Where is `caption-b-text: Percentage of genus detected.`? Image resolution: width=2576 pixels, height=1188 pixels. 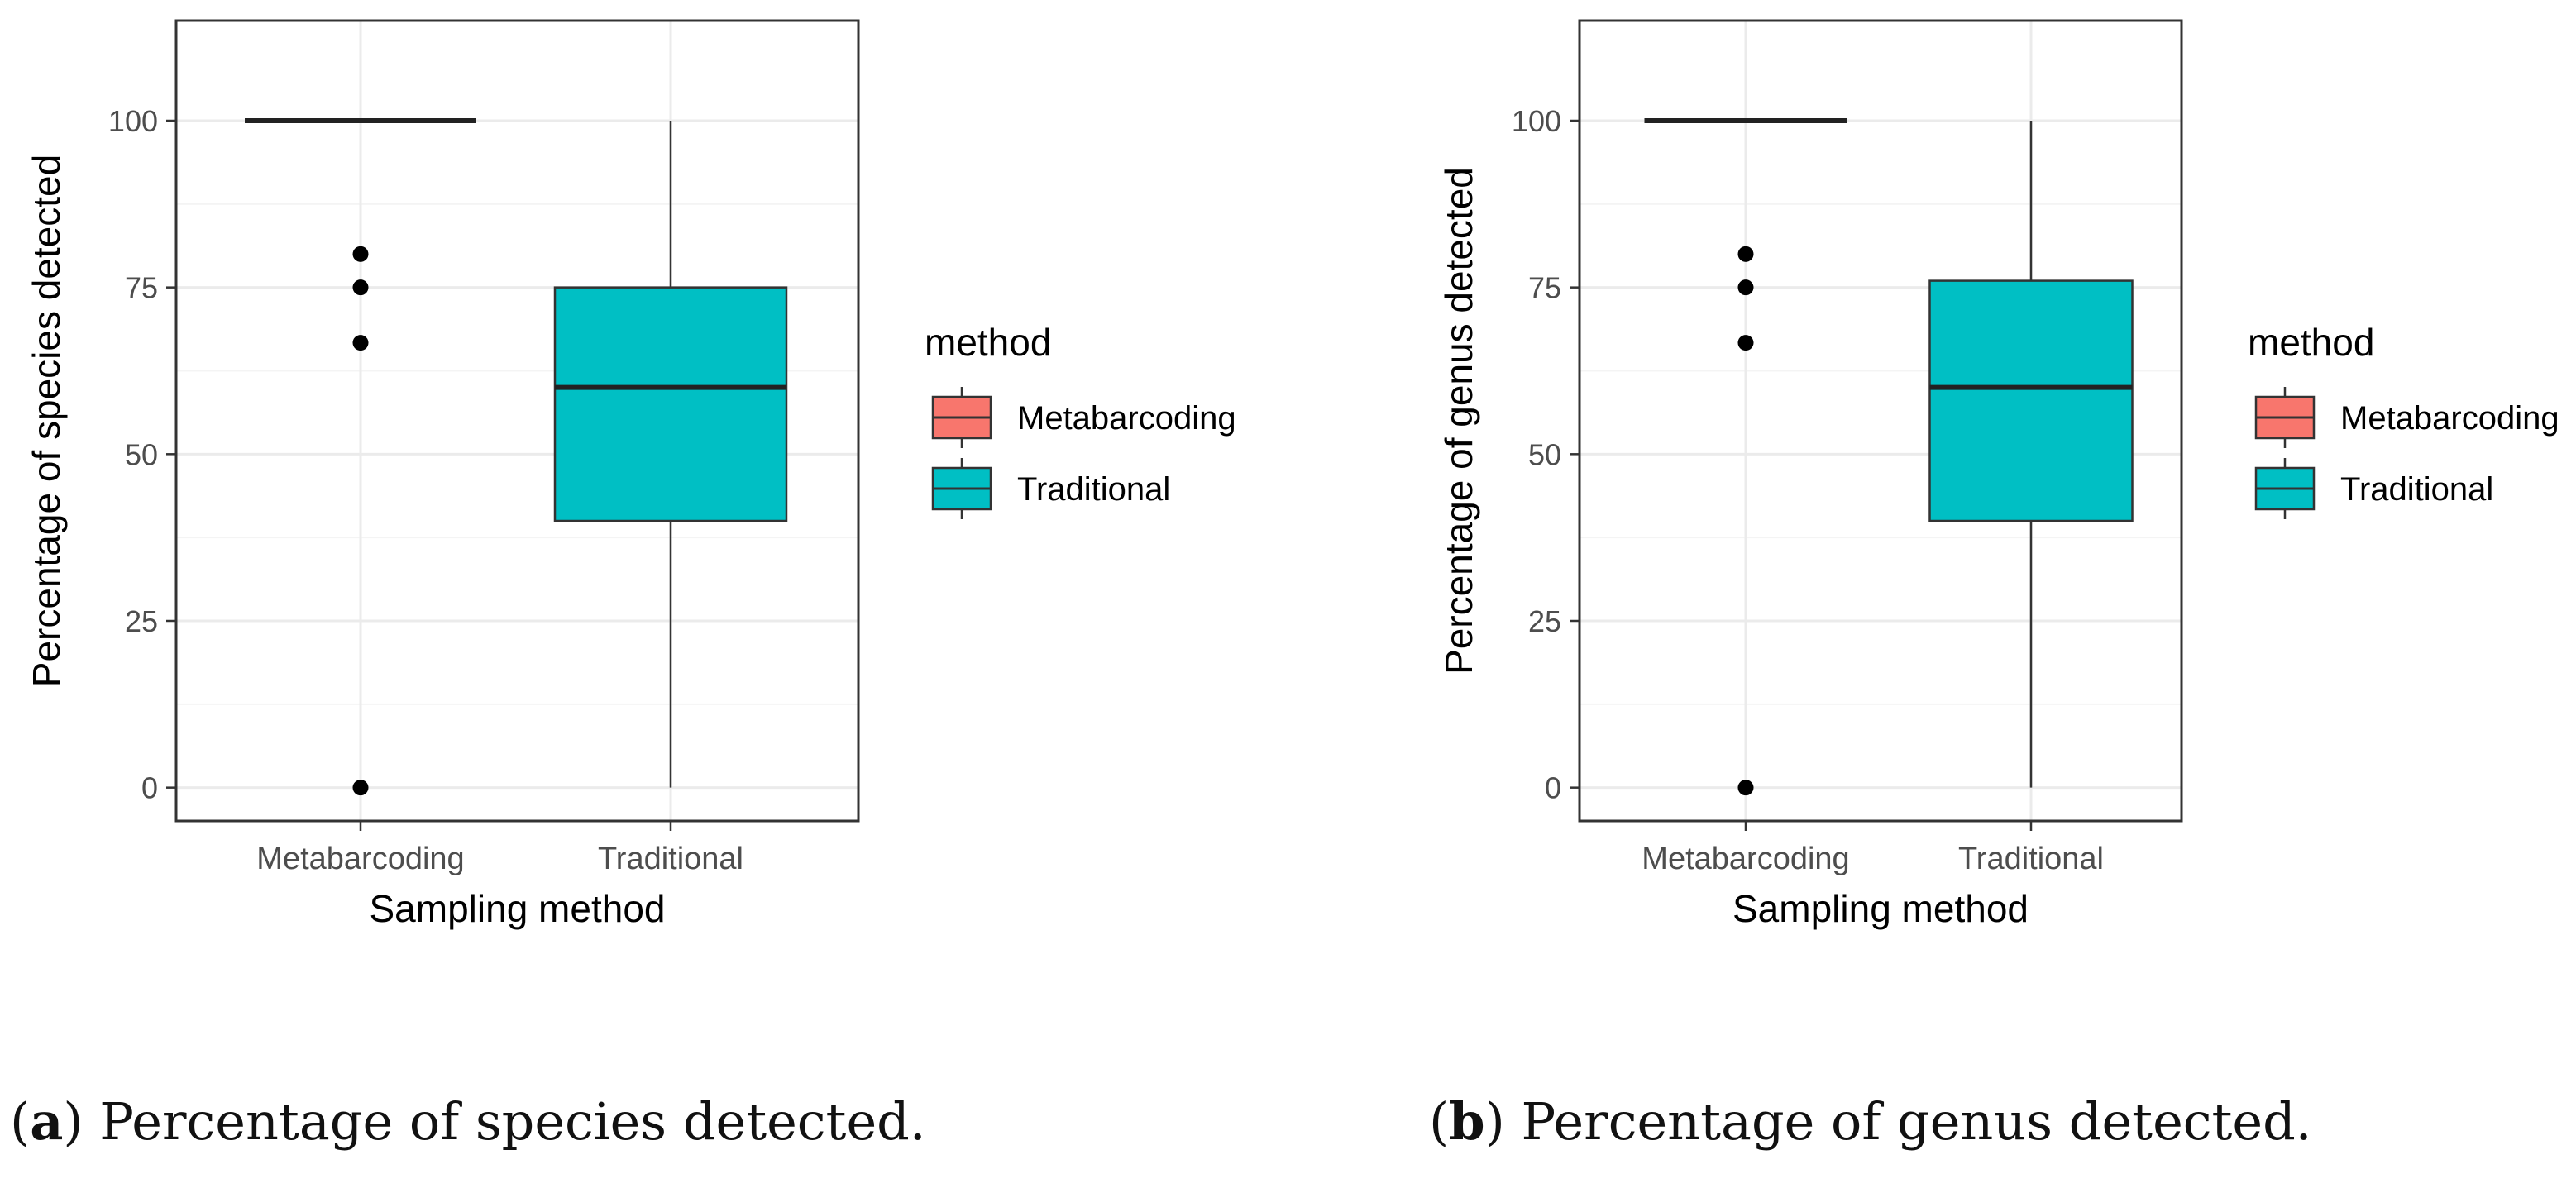 caption-b-text: Percentage of genus detected. is located at coordinates (1916, 1121).